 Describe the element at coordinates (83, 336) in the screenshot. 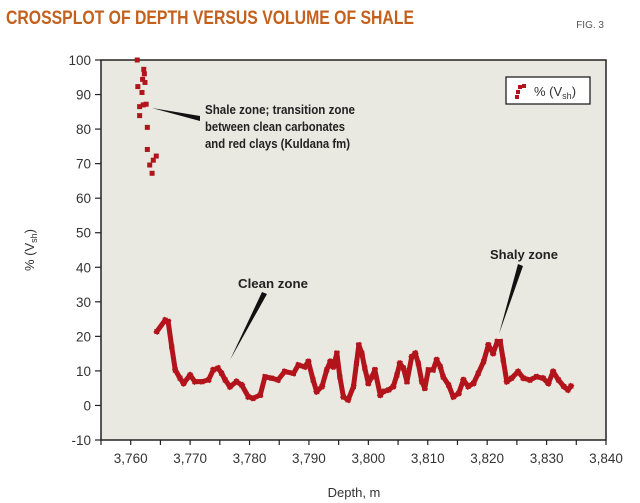

I see `y-tick-label: 20` at that location.